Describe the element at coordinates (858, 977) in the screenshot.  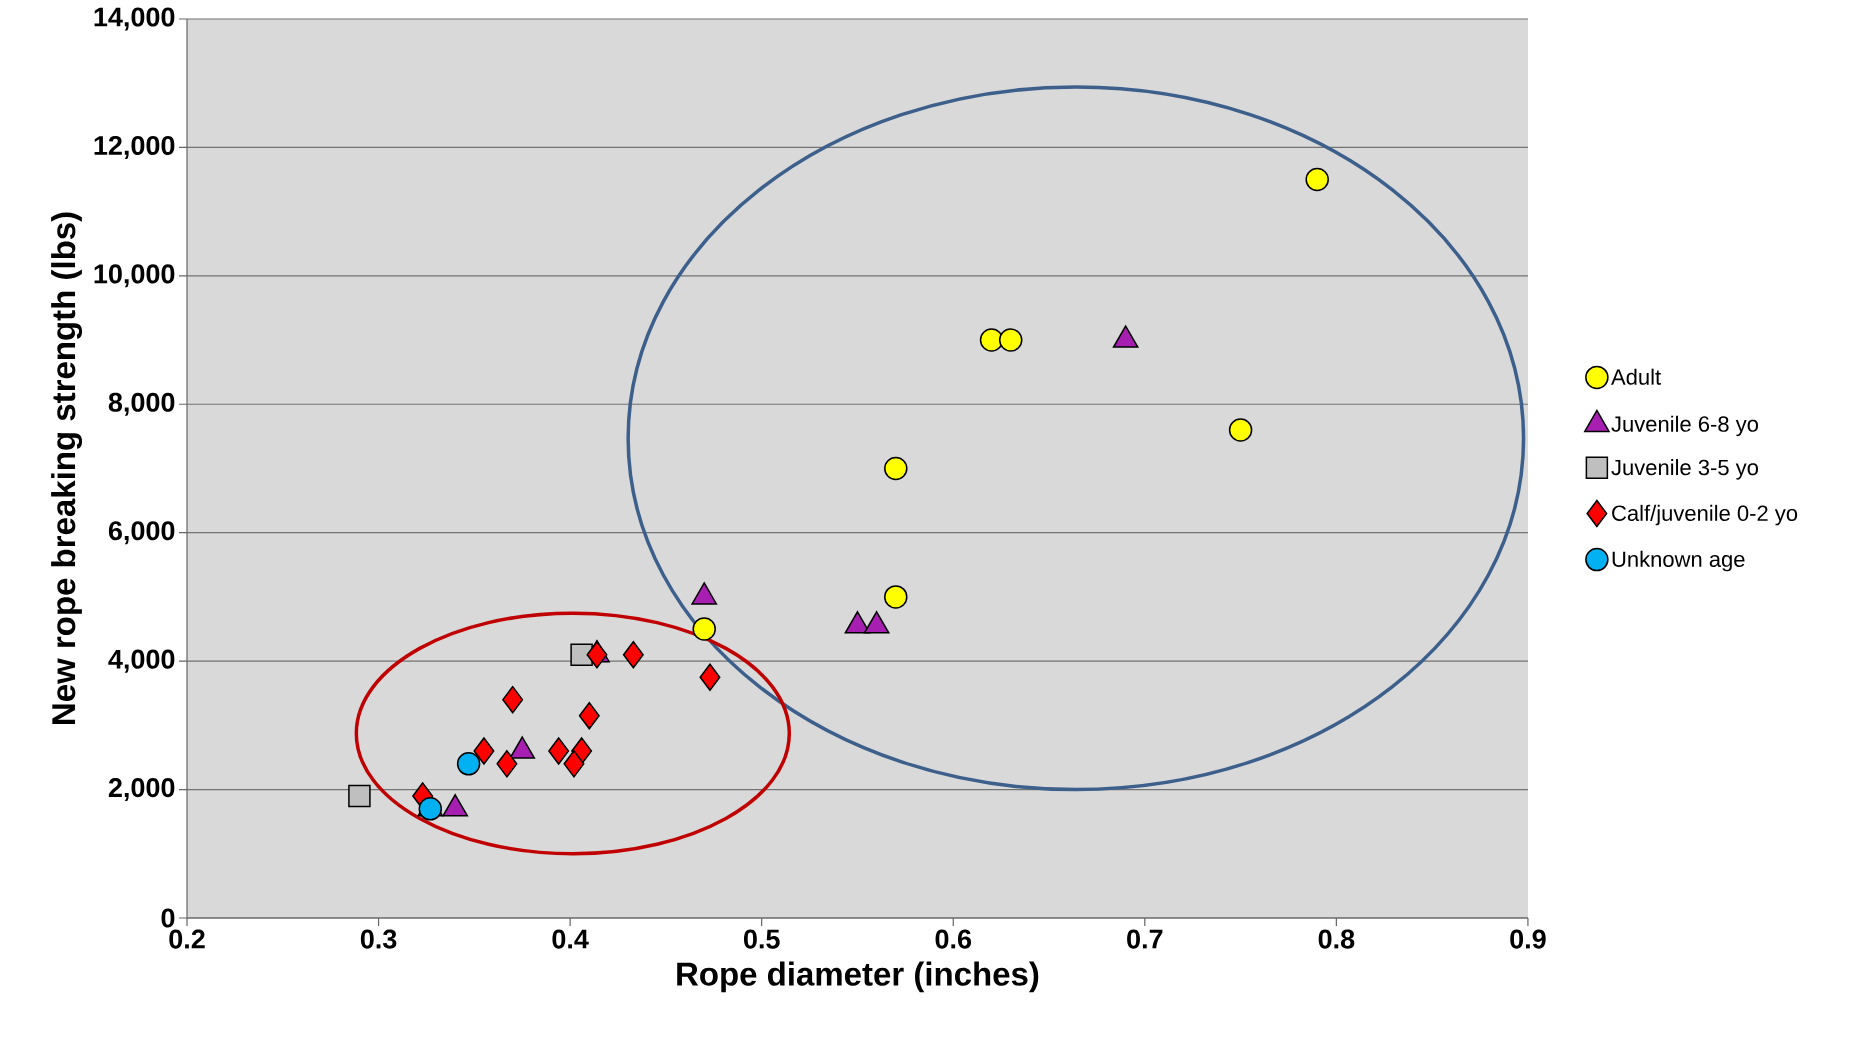
I see `x-axis-title: Rope diameter (inches)` at that location.